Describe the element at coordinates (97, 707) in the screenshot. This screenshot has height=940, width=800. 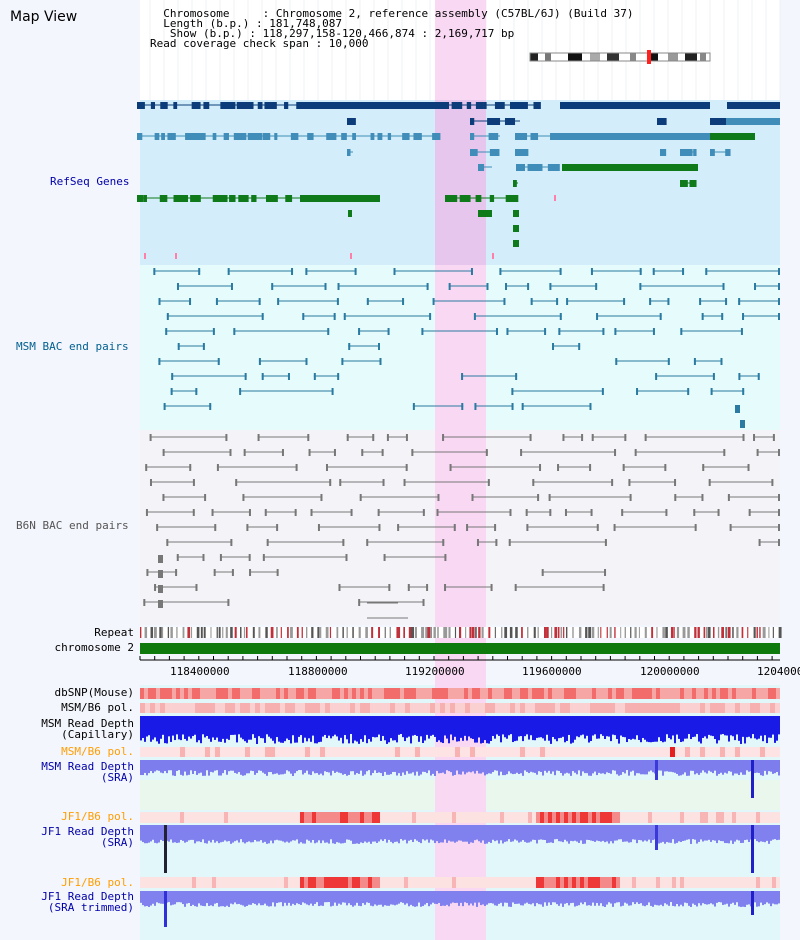
I see `label-msm-b6-pol-1: MSM/B6 pol.` at that location.